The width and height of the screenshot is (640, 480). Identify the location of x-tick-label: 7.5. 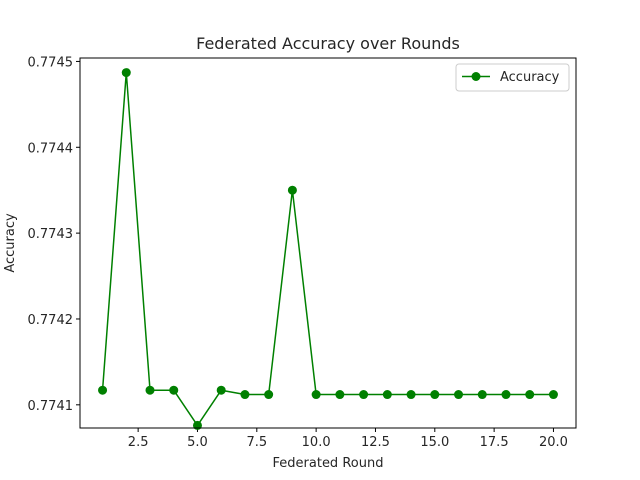
(256, 442).